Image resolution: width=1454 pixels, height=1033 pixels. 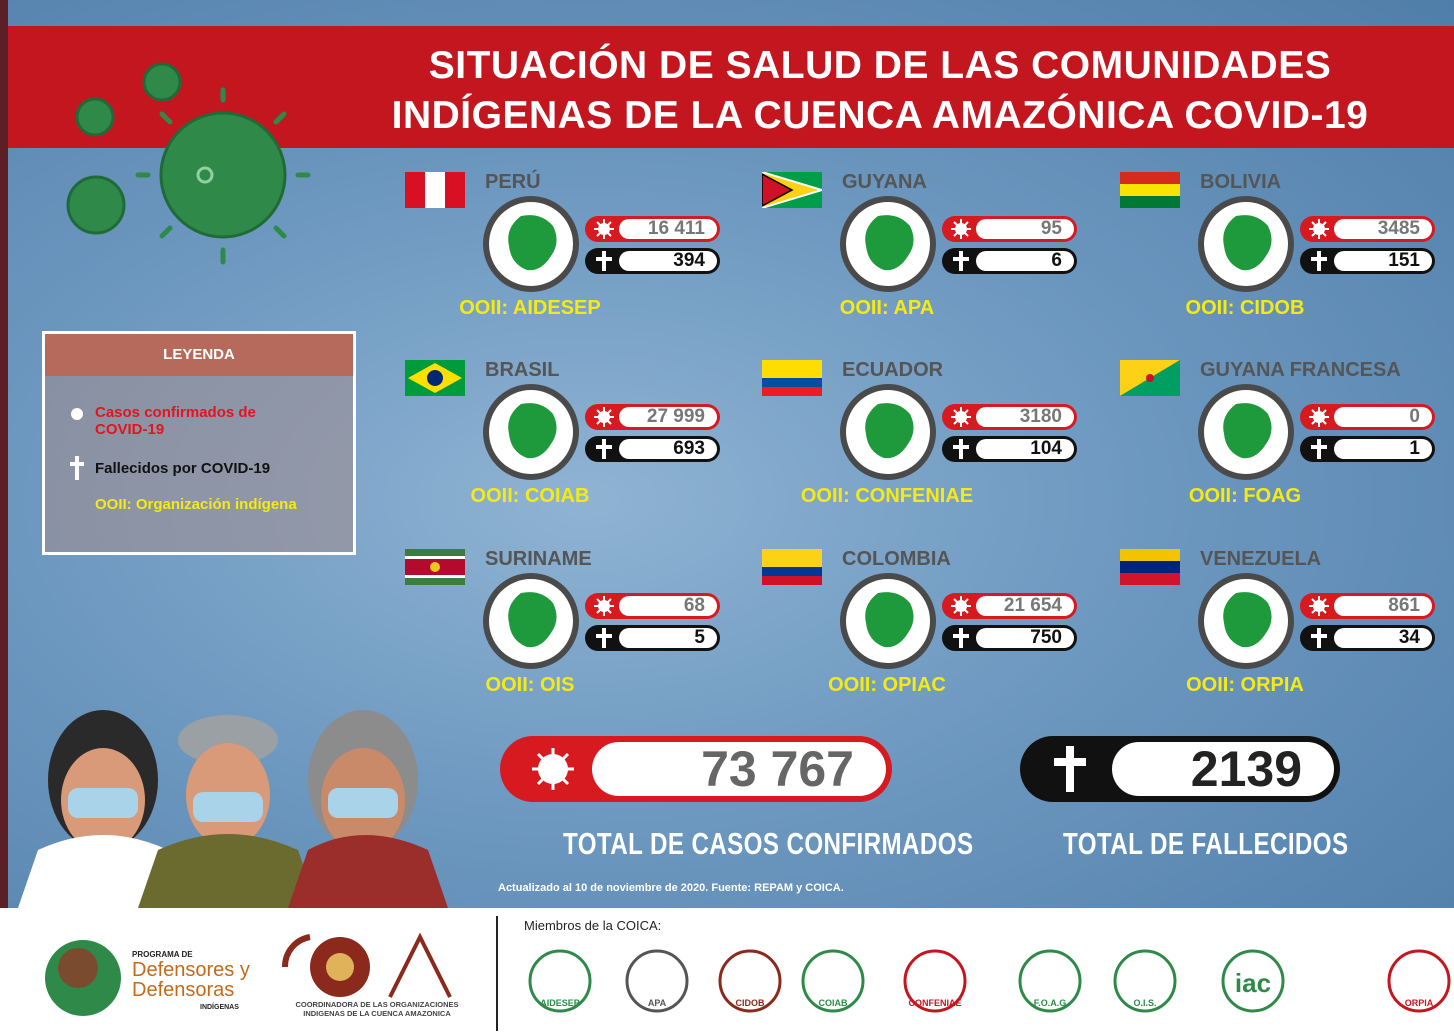 What do you see at coordinates (1383, 417) in the screenshot?
I see `cases-value: 0` at bounding box center [1383, 417].